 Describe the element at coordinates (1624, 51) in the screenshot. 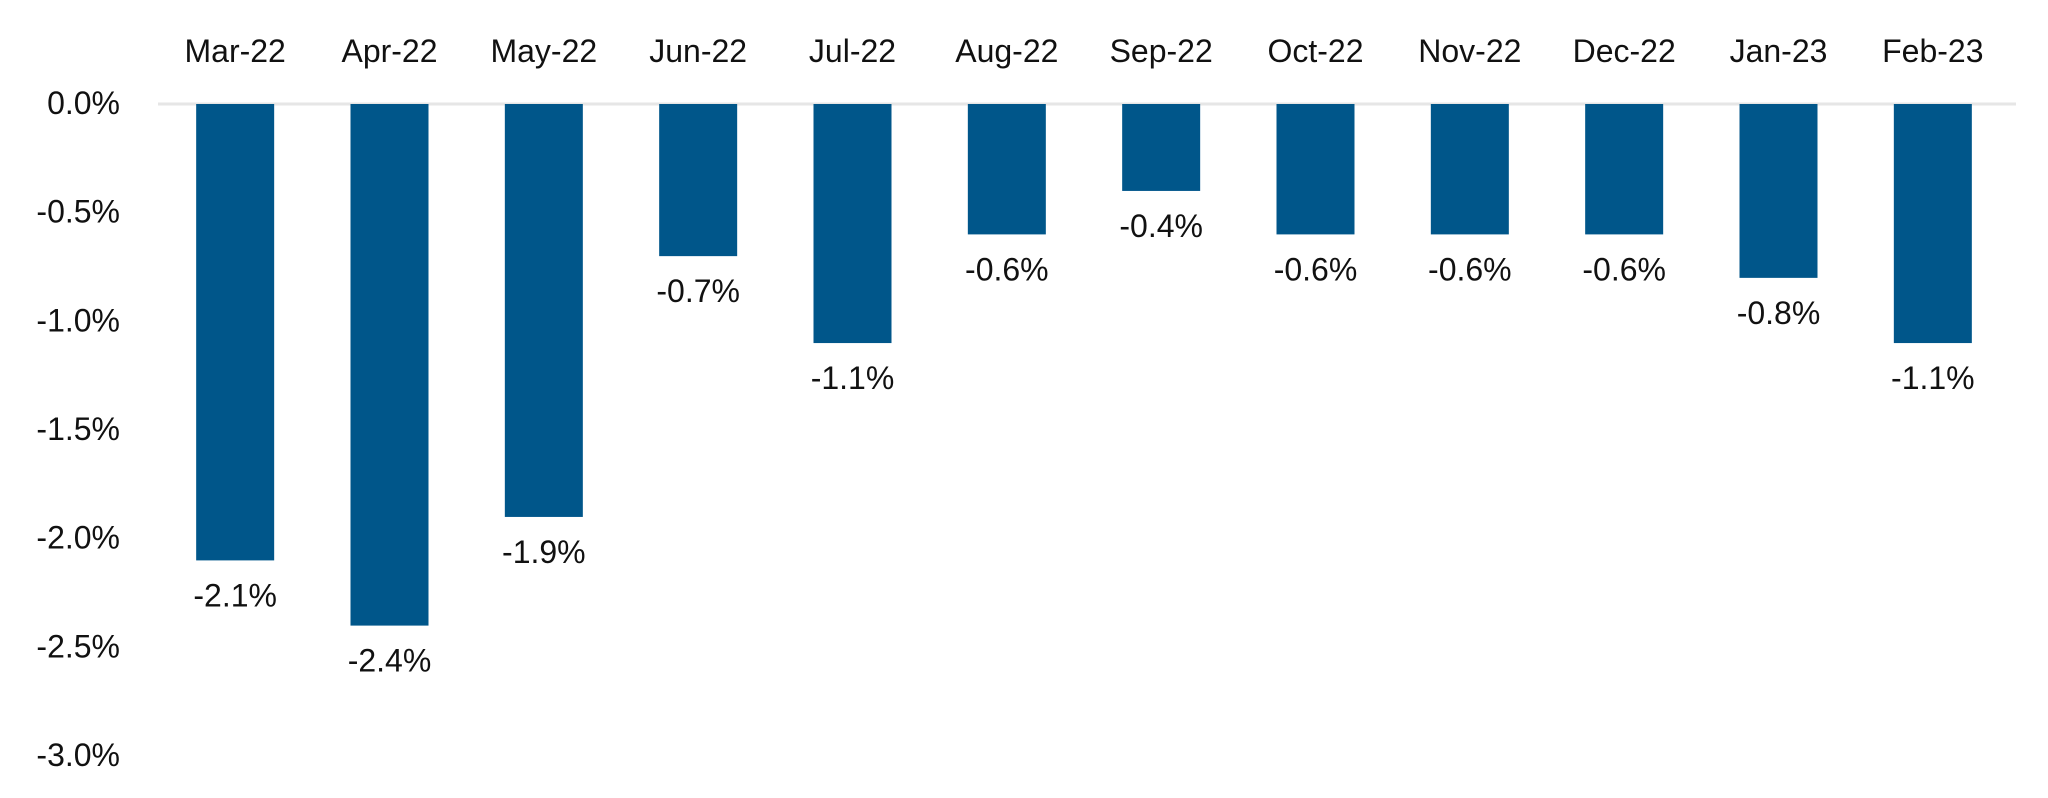

I see `category-label: Dec-22` at that location.